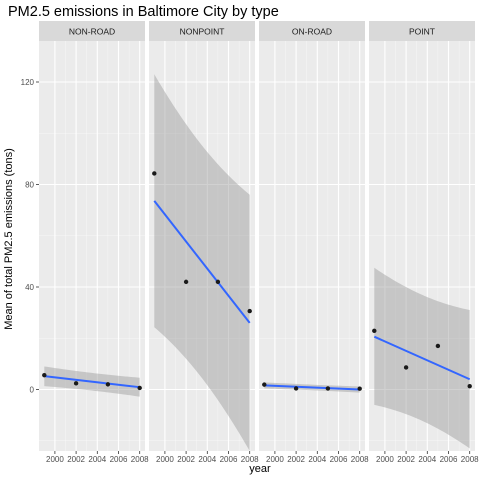  What do you see at coordinates (32, 390) in the screenshot?
I see `y-tick-label: 0` at bounding box center [32, 390].